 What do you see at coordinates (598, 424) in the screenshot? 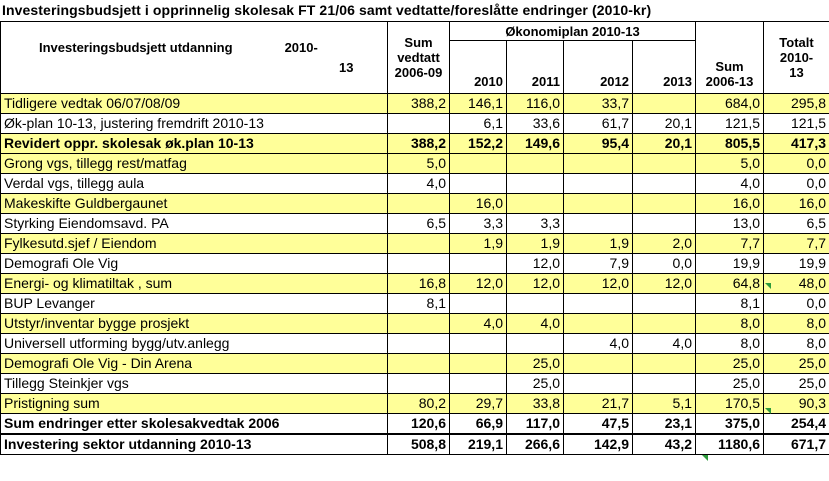
I see `row-value-cell: 47,5` at bounding box center [598, 424].